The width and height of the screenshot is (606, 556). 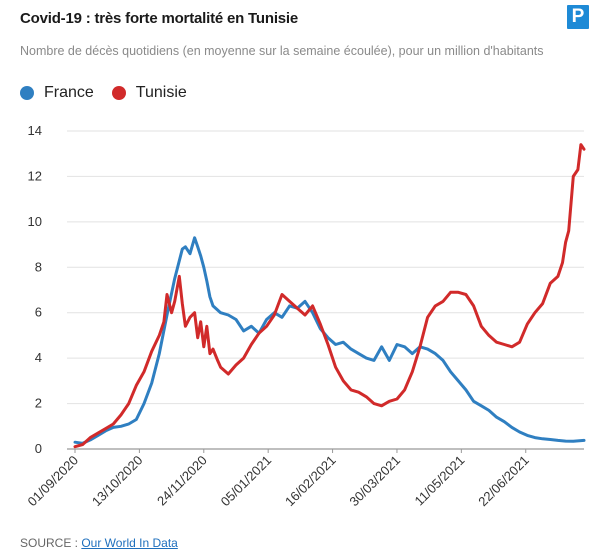 What do you see at coordinates (440, 481) in the screenshot?
I see `x-tick-label-6: 11/05/2021` at bounding box center [440, 481].